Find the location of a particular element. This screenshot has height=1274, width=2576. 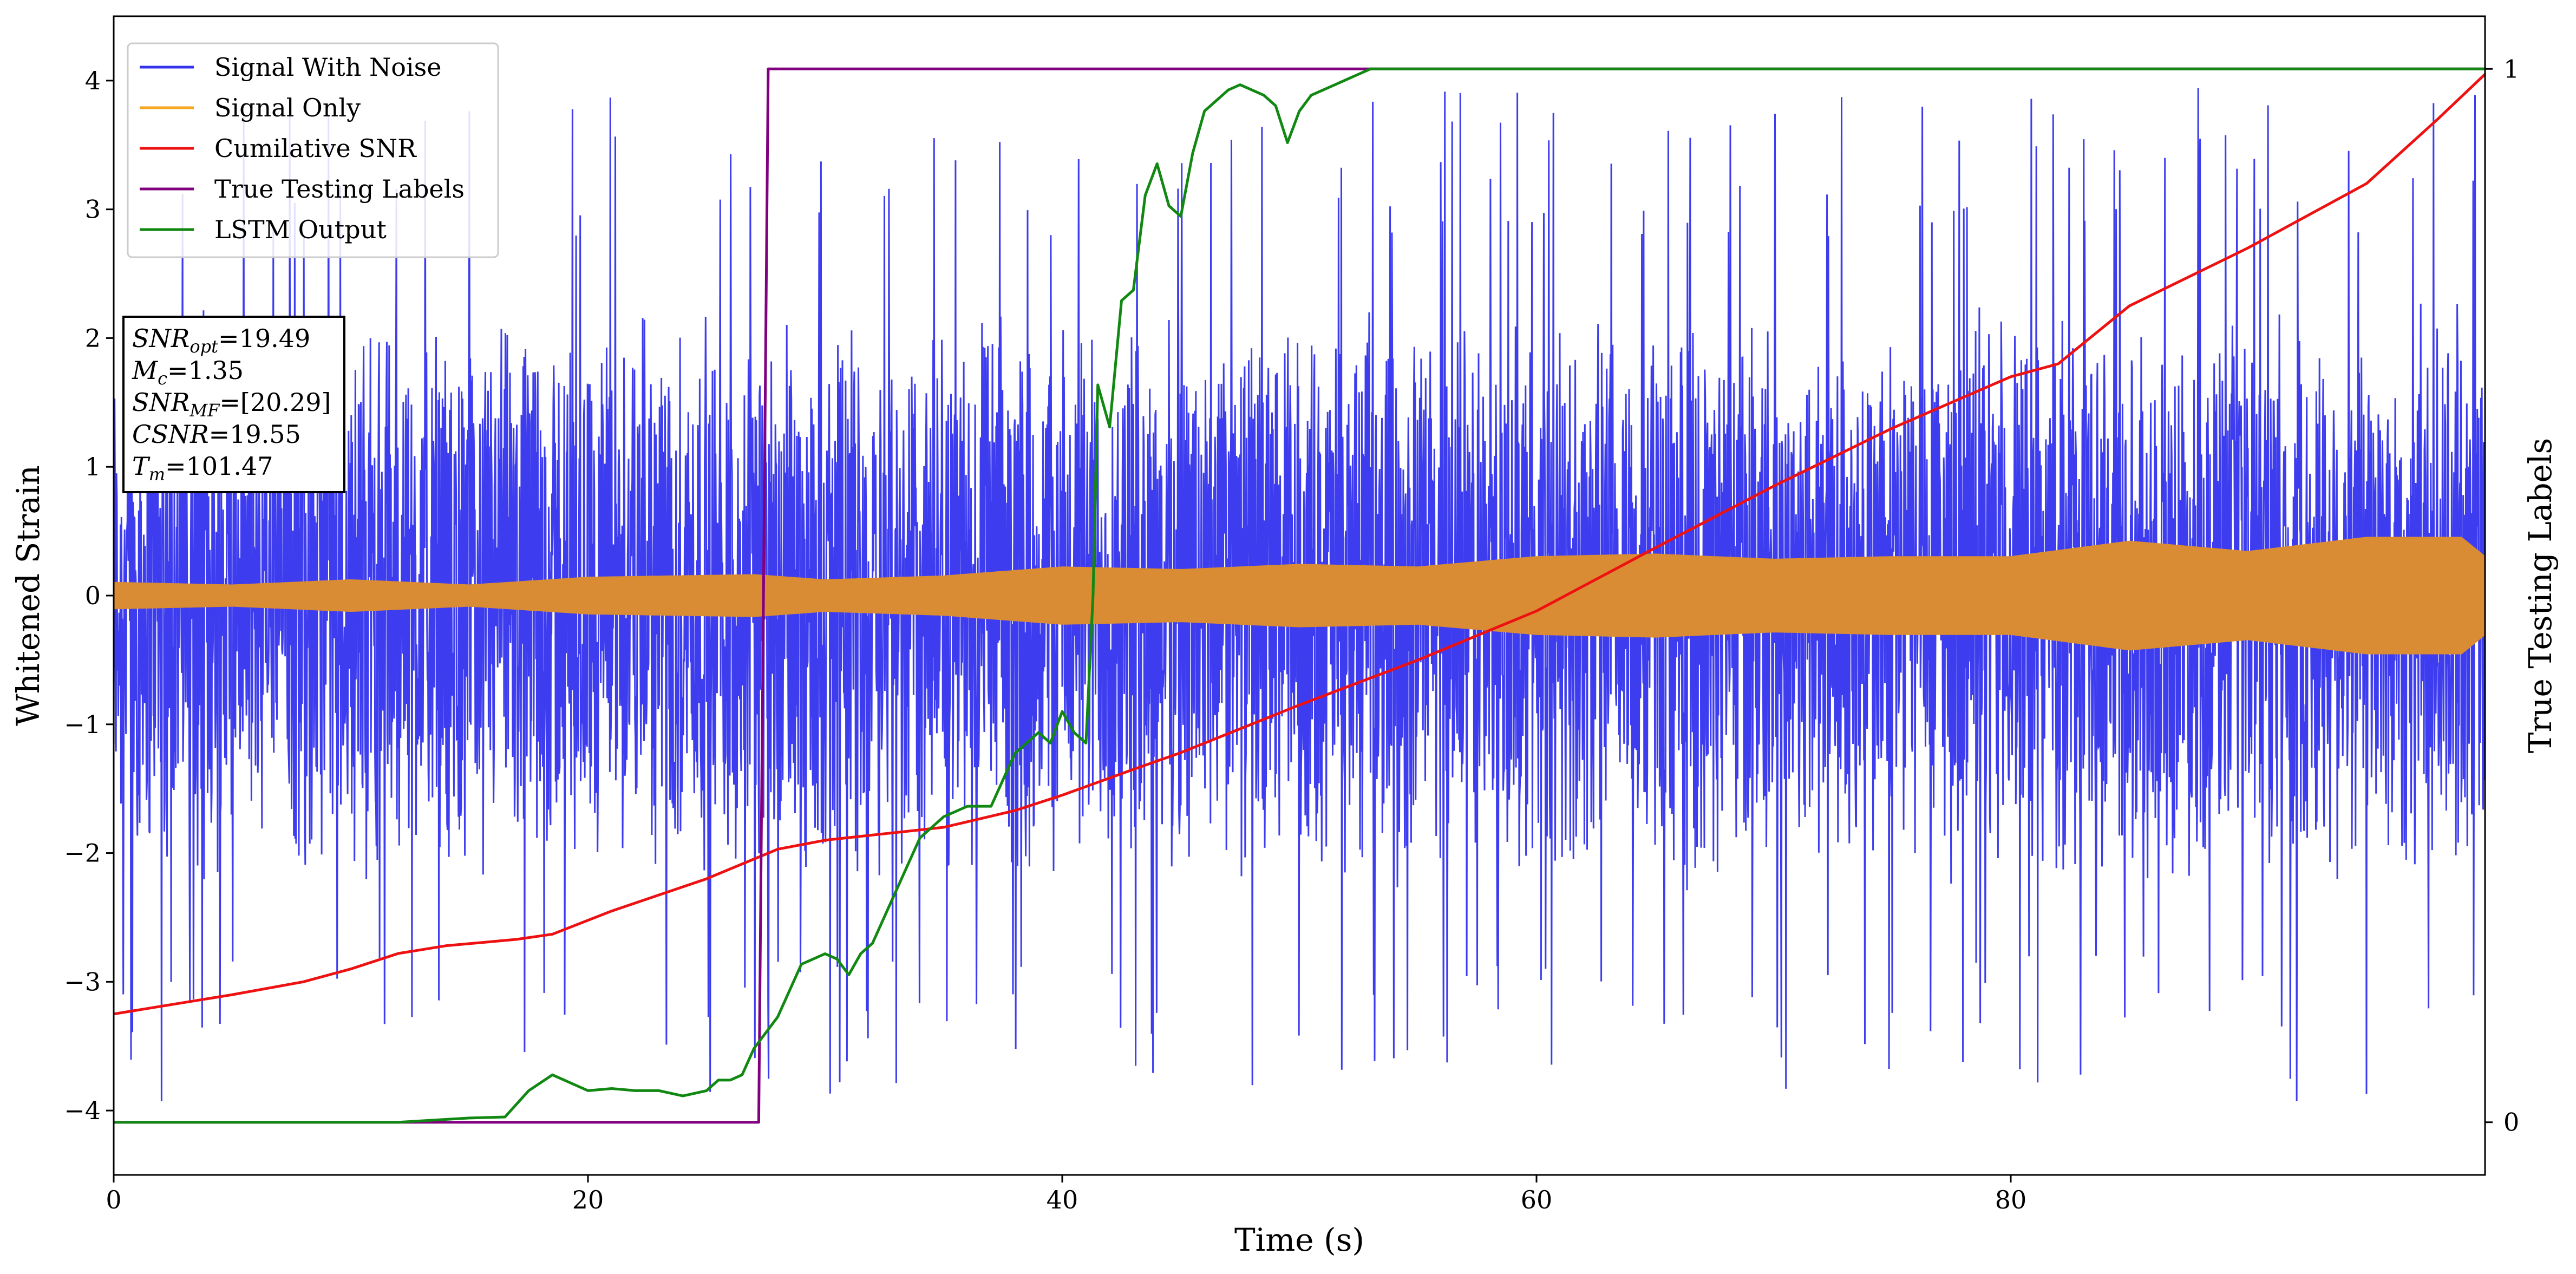

y-tick-label: −4 is located at coordinates (82, 1110).